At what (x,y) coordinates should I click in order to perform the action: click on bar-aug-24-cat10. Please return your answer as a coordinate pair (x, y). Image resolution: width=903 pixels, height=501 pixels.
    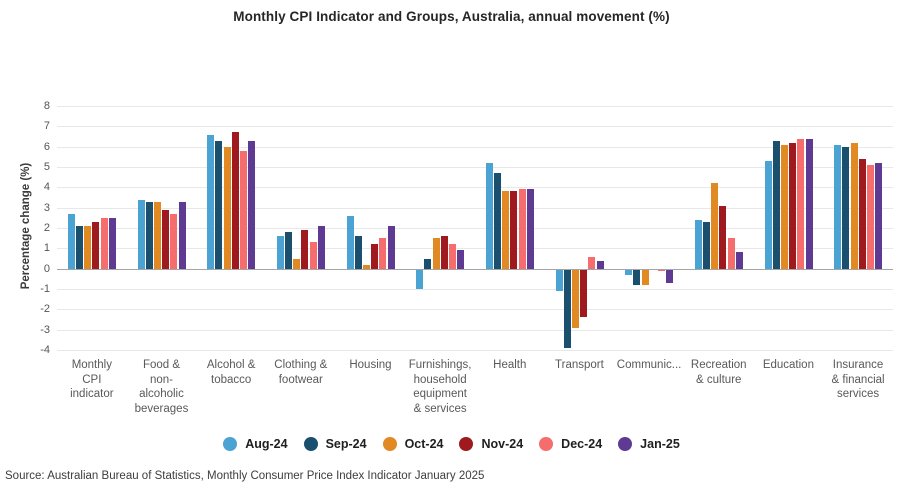
    Looking at the image, I should click on (698, 244).